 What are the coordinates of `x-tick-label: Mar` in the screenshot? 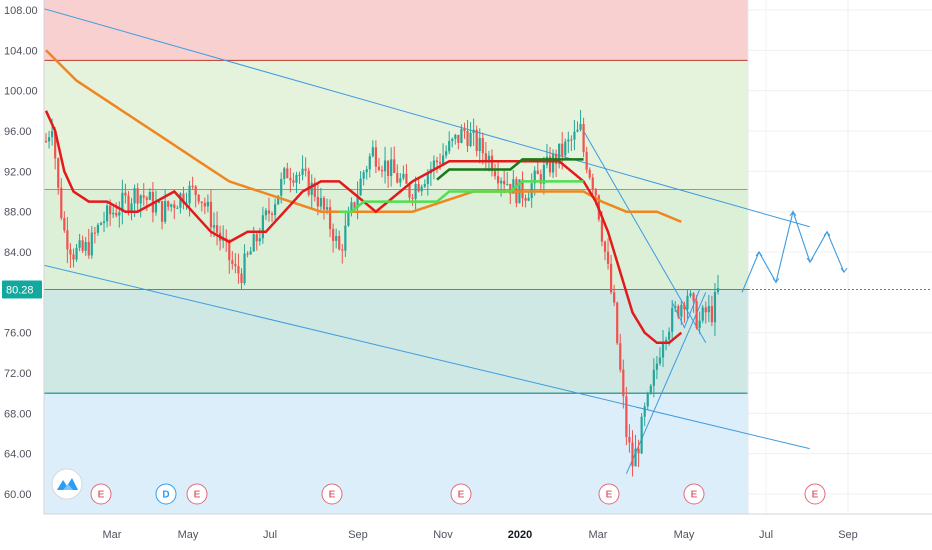 It's located at (598, 535).